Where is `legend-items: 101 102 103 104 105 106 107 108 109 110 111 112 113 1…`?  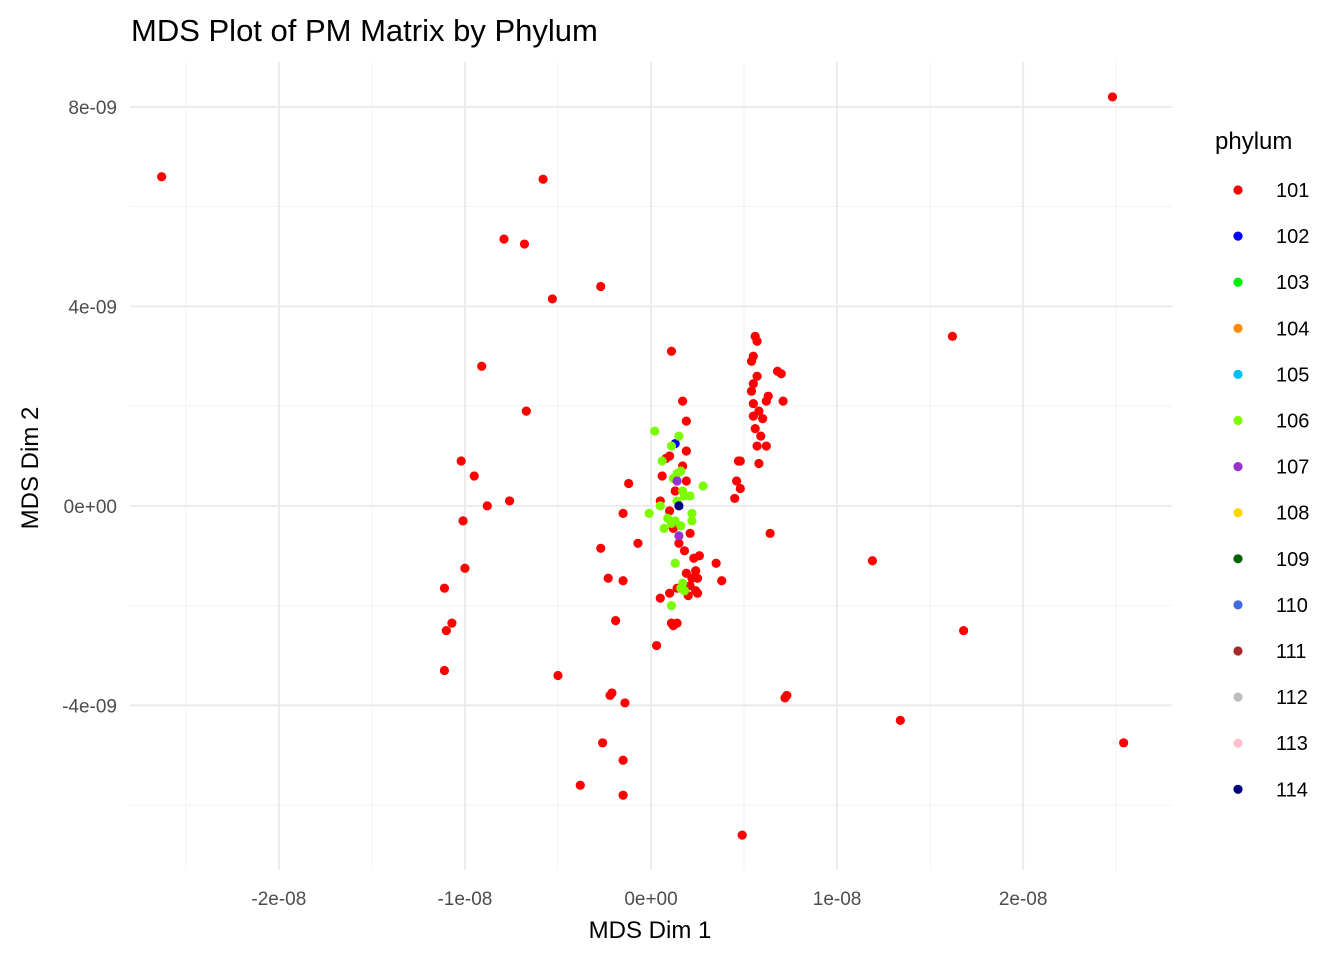
legend-items: 101 102 103 104 105 106 107 108 109 110 111 112 113 1… is located at coordinates (1271, 490).